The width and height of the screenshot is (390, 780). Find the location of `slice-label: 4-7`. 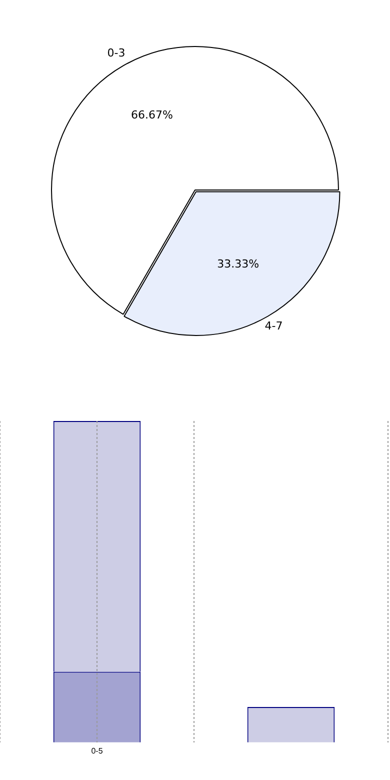

slice-label: 4-7 is located at coordinates (273, 325).